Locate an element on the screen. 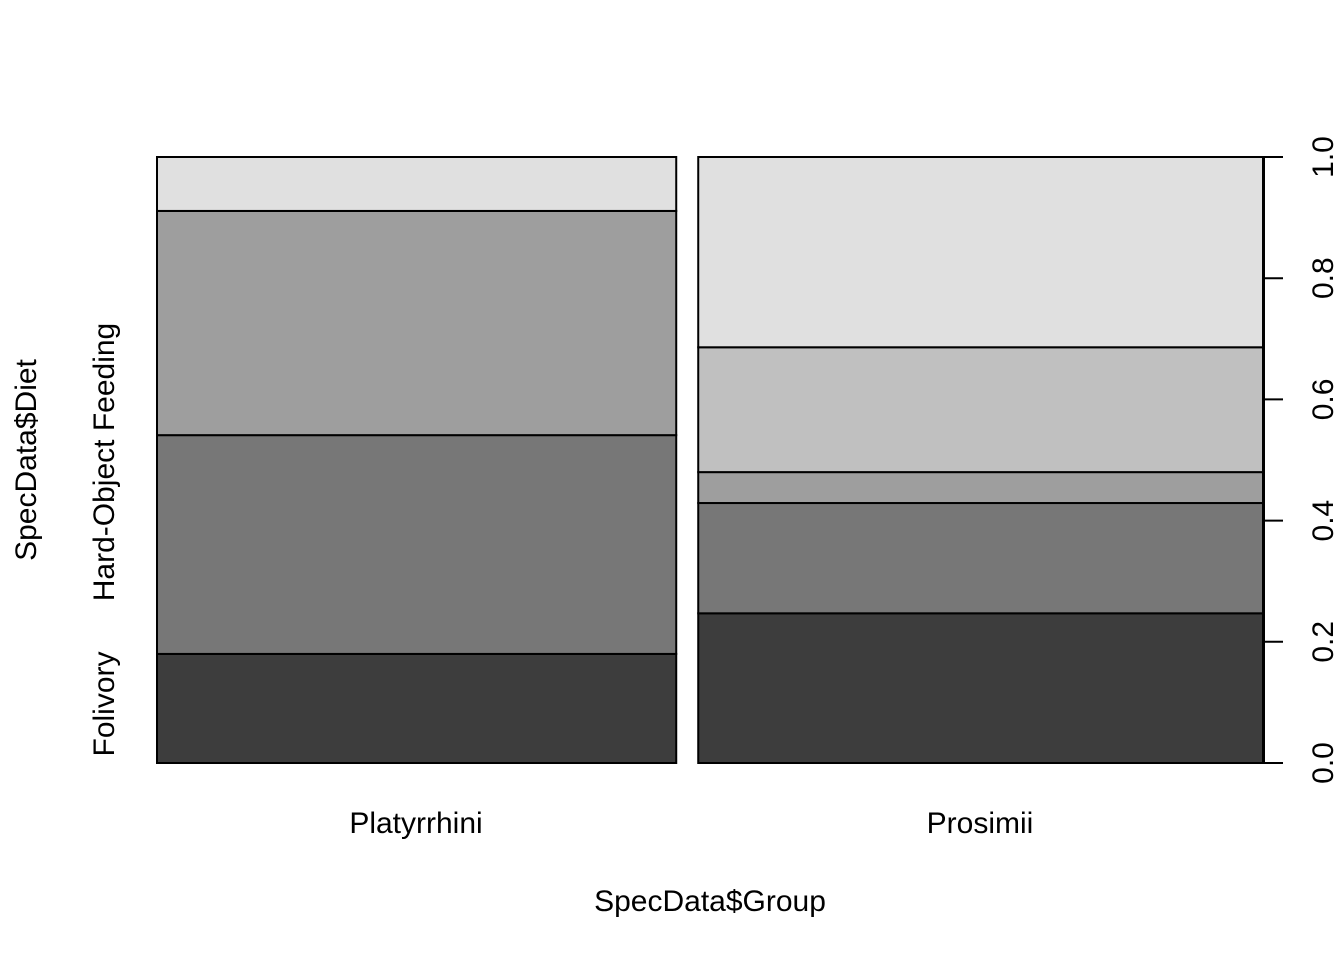 The height and width of the screenshot is (960, 1344). y-level-label-folivory: Folivory is located at coordinates (104, 703).